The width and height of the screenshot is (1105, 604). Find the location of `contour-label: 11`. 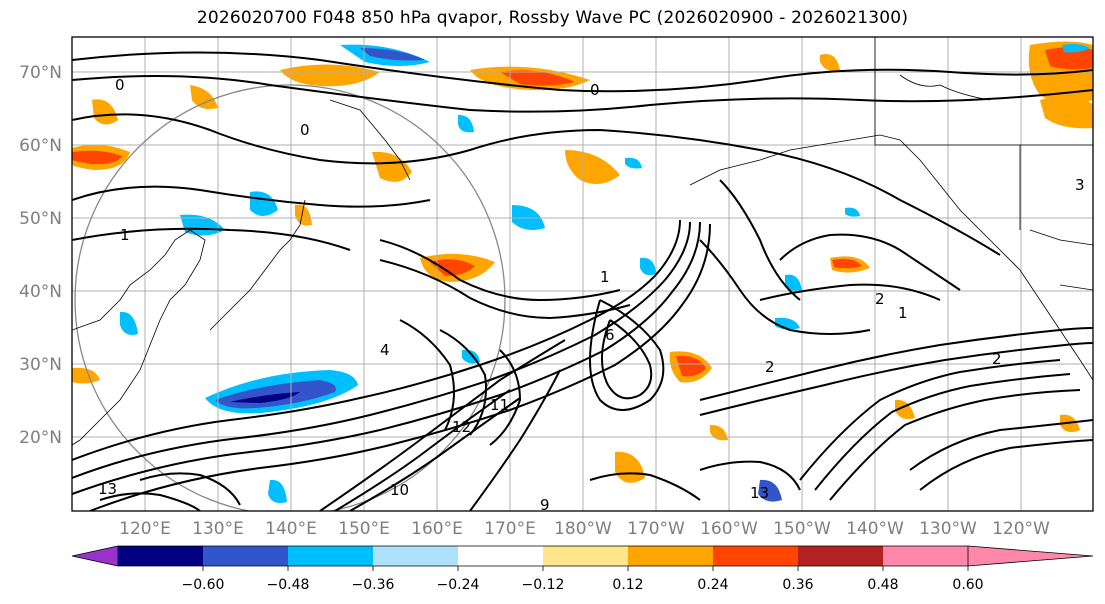

contour-label: 11 is located at coordinates (499, 405).